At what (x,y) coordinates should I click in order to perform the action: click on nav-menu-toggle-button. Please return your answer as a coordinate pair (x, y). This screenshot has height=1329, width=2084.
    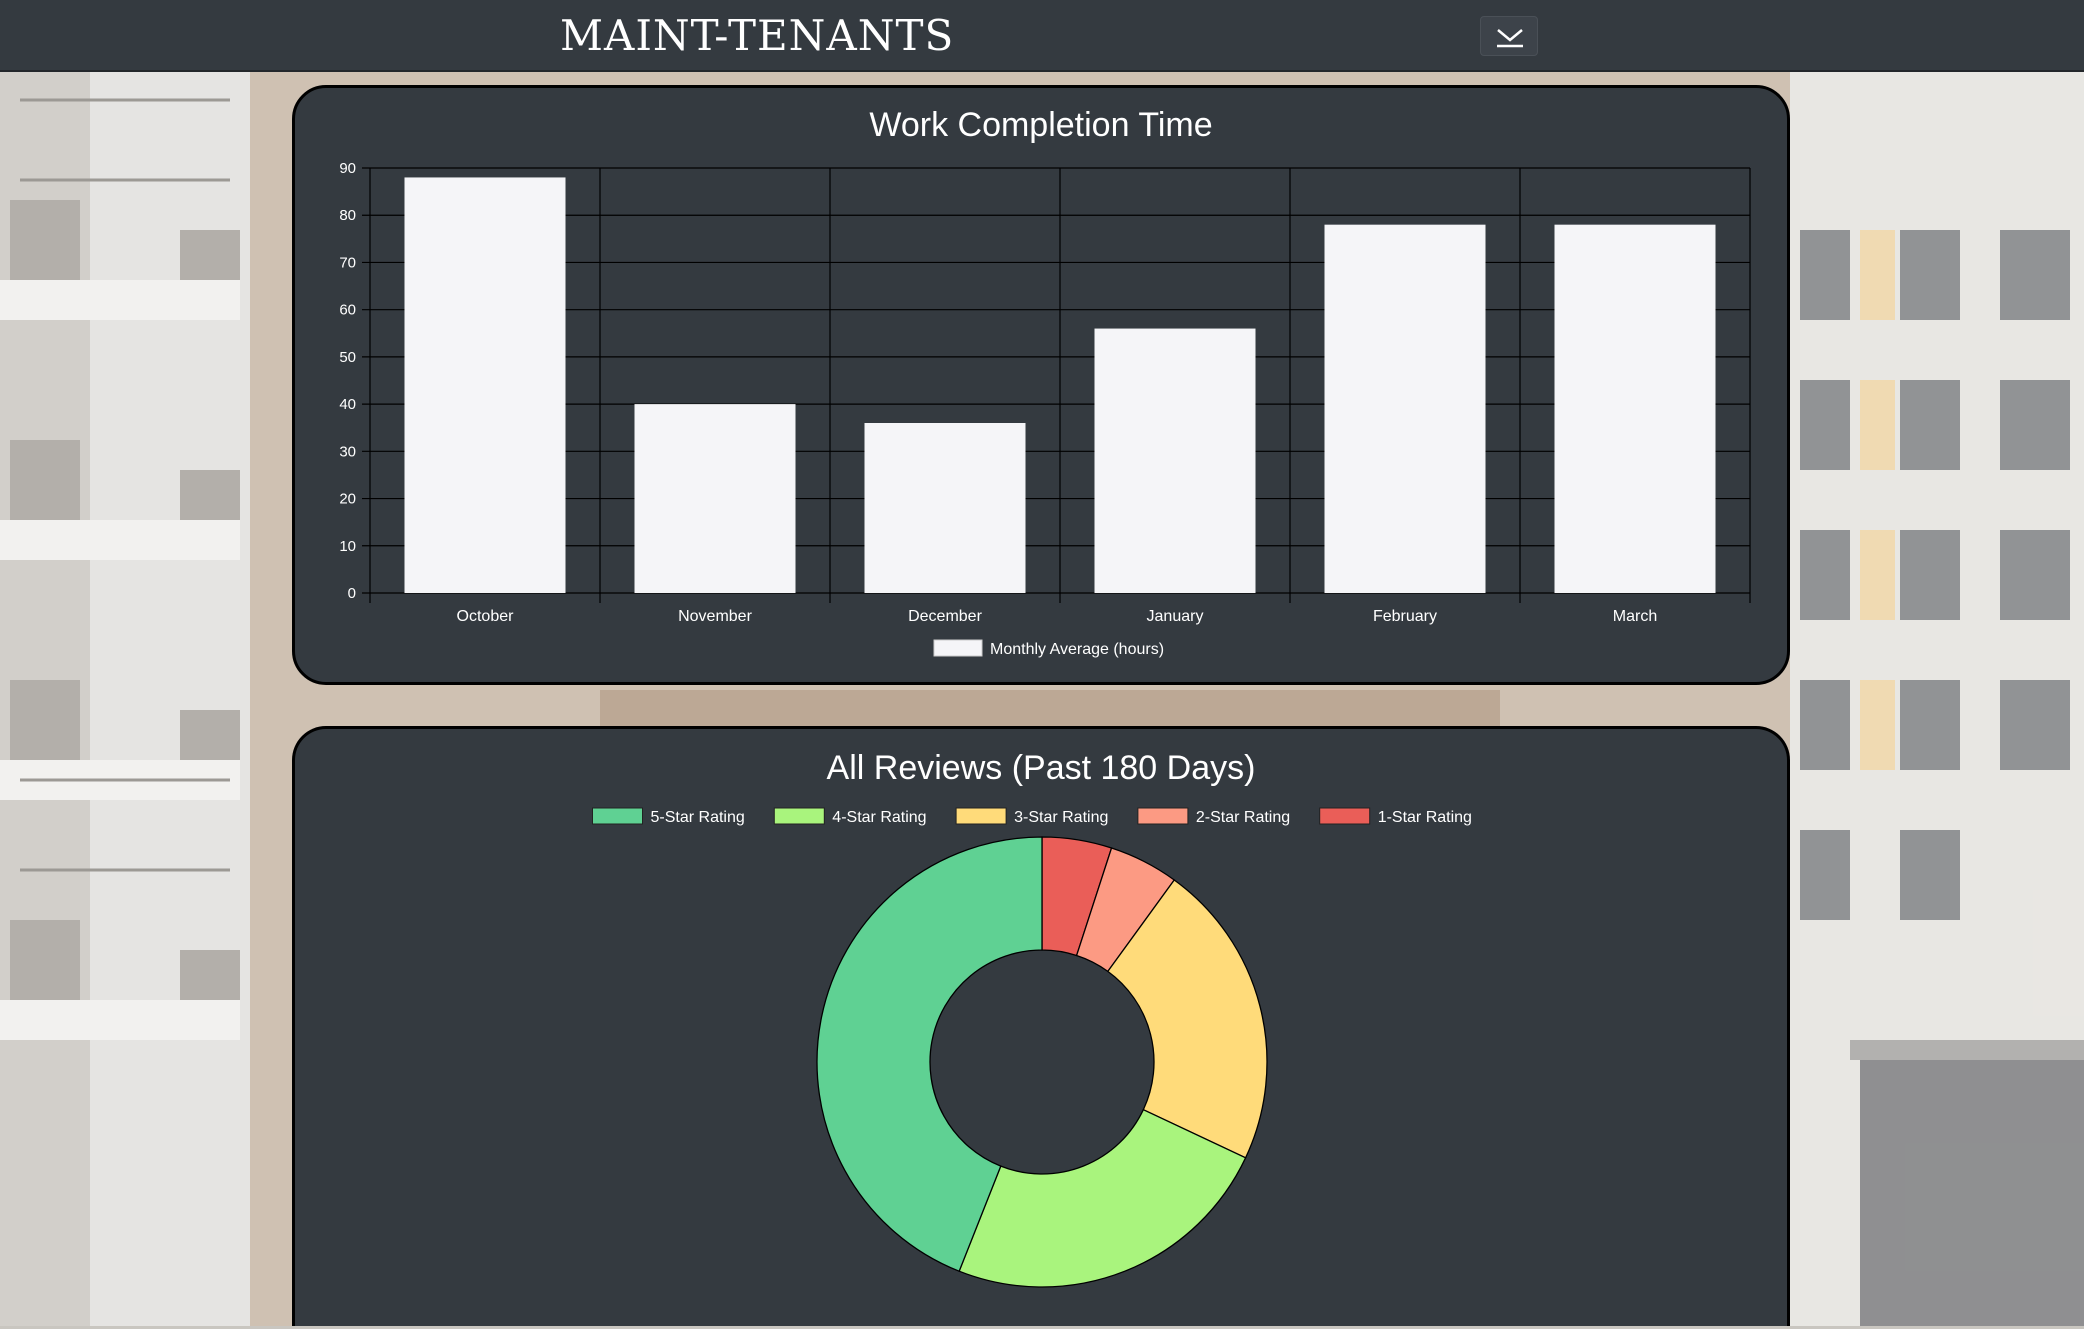
    Looking at the image, I should click on (1509, 36).